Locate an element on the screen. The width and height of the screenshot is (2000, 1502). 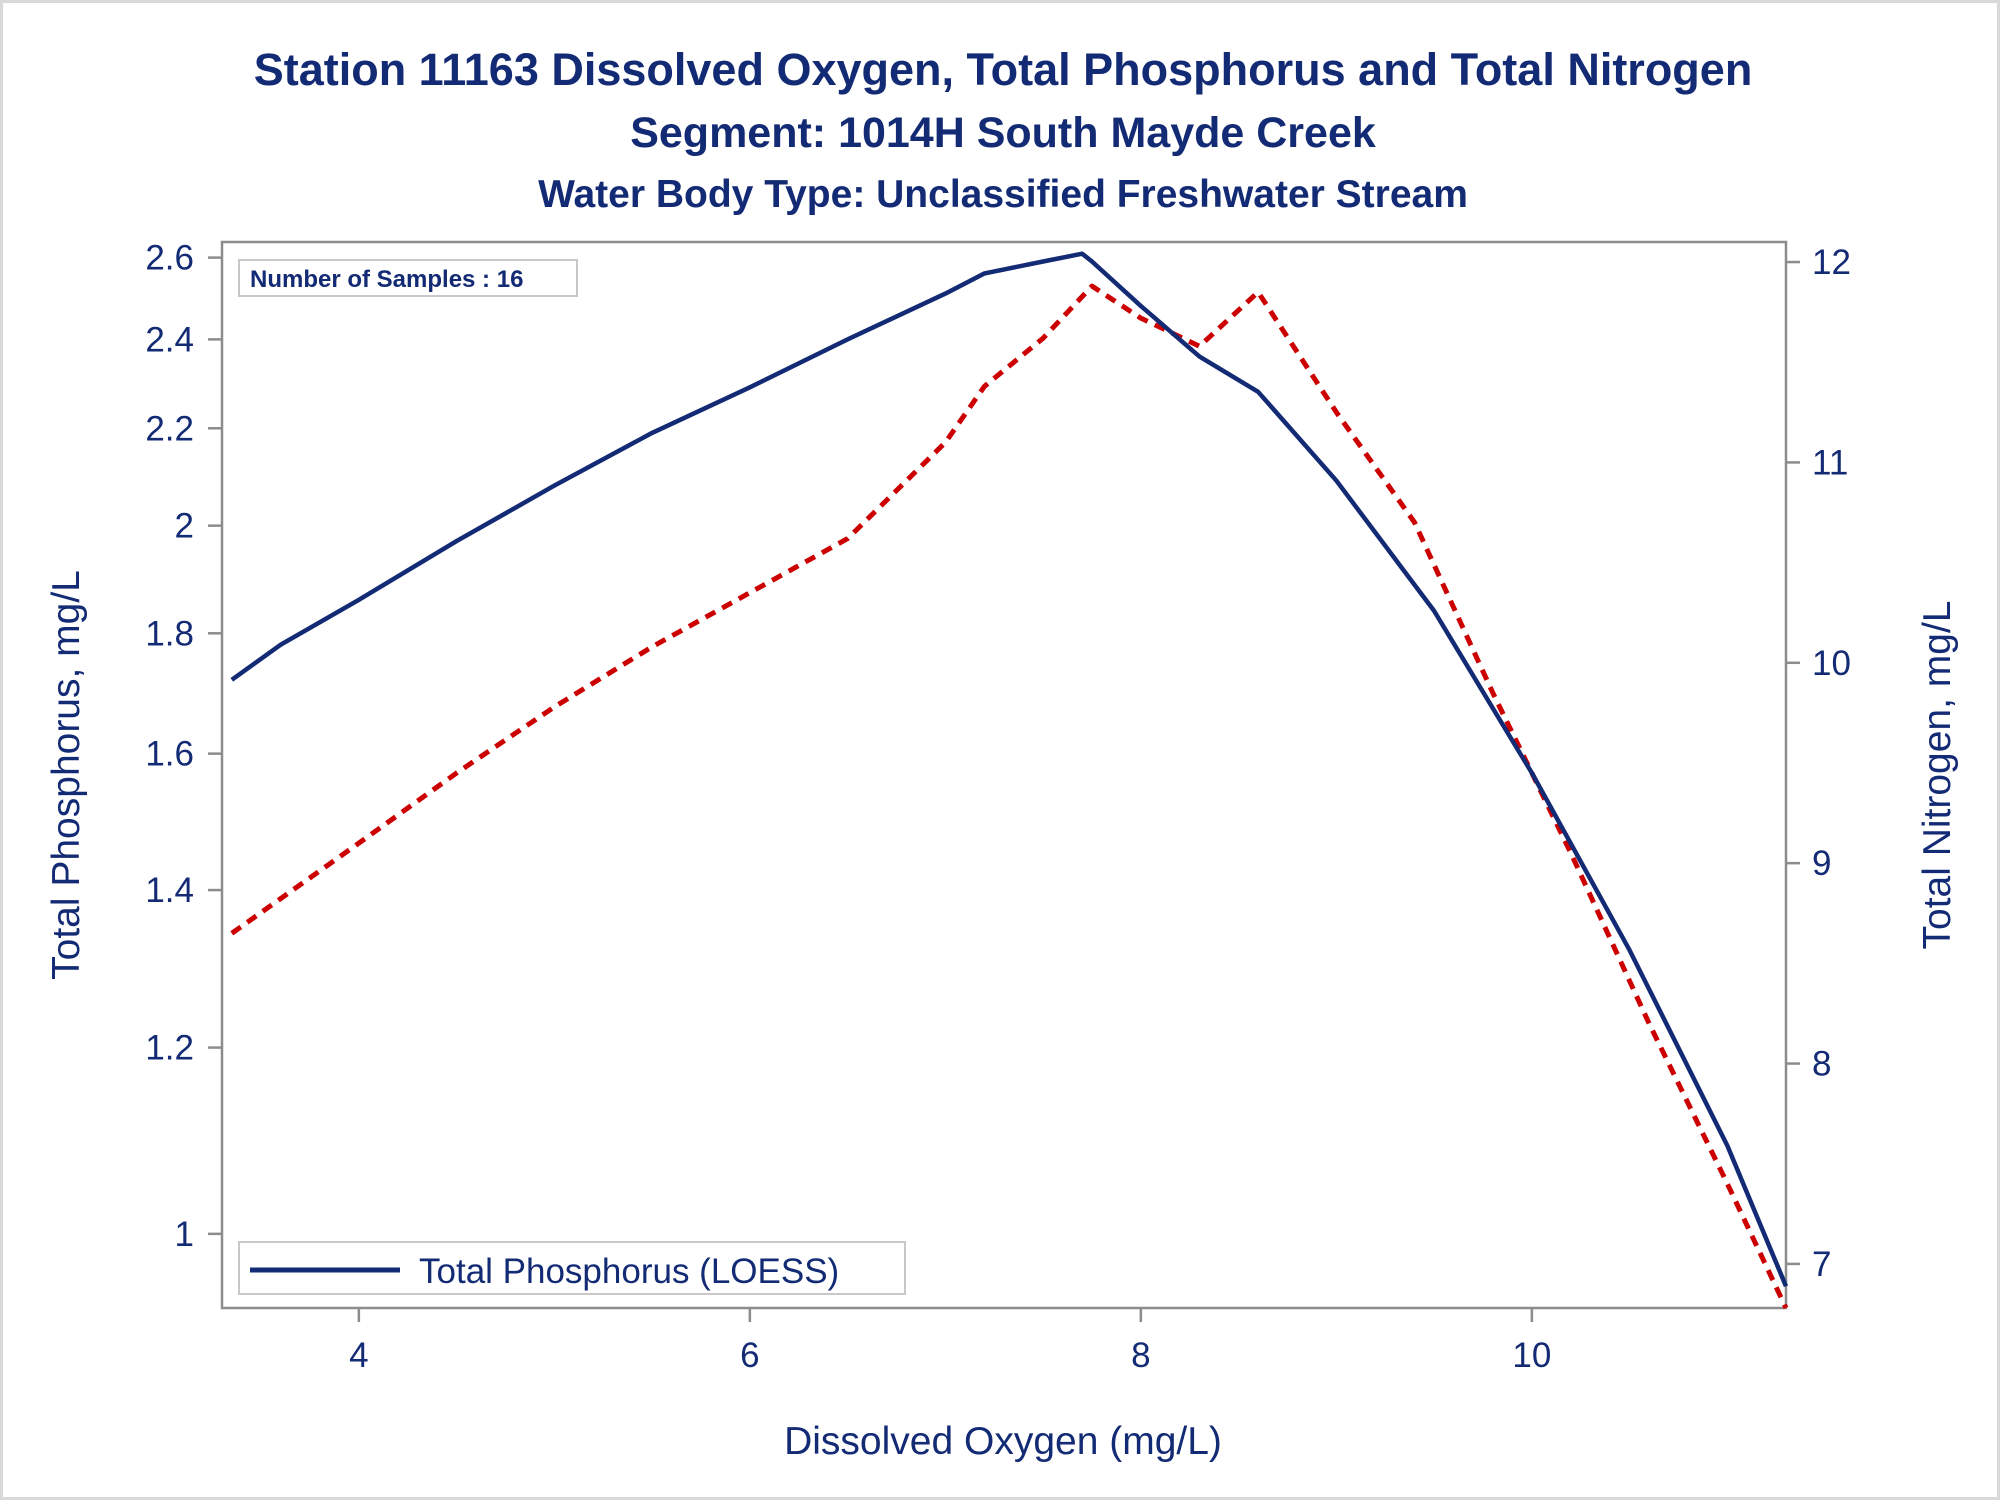
y-tick-label: 1.4 is located at coordinates (169, 890).